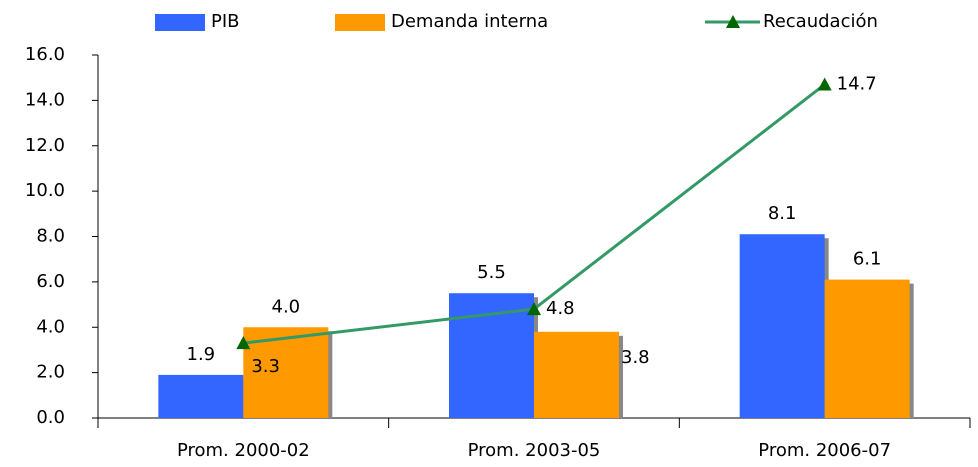 The width and height of the screenshot is (978, 467). What do you see at coordinates (534, 450) in the screenshot?
I see `x-tick-label: Prom. 2003-05` at bounding box center [534, 450].